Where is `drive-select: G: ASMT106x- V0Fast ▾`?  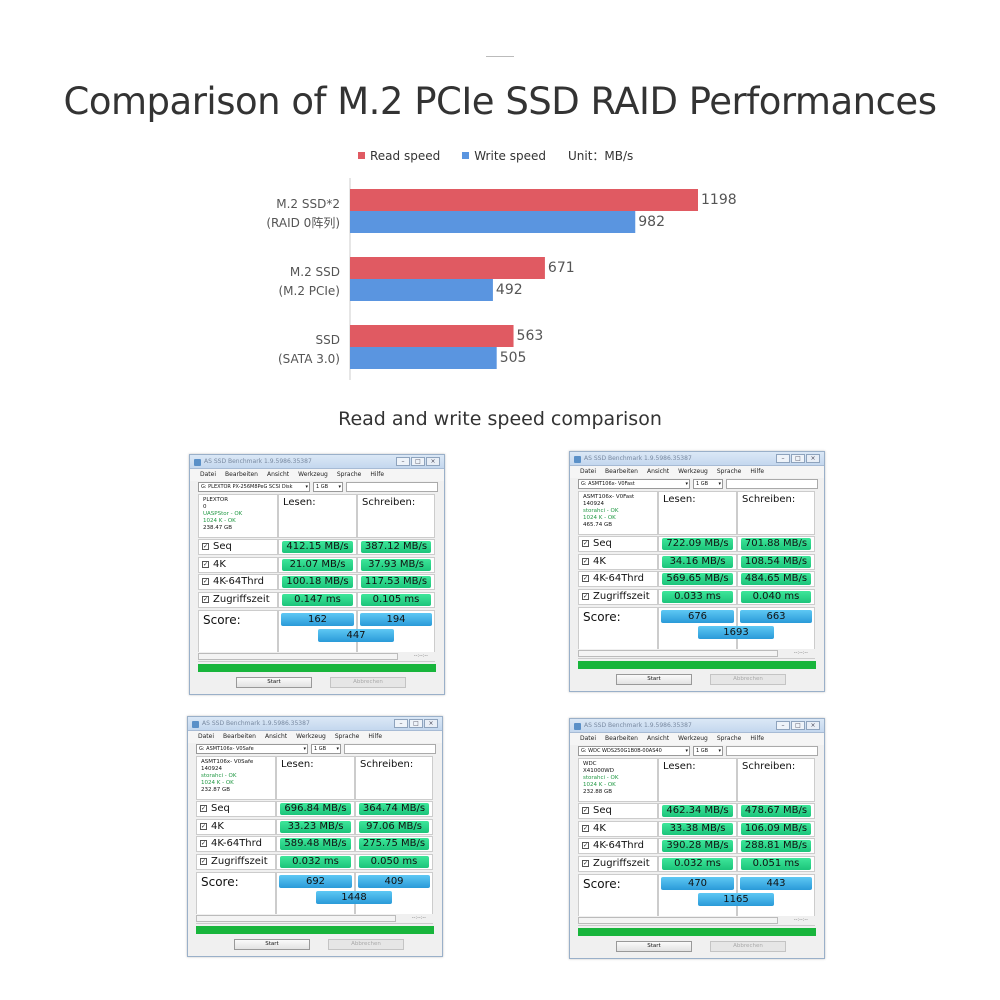
drive-select: G: ASMT106x- V0Fast ▾ is located at coordinates (634, 484).